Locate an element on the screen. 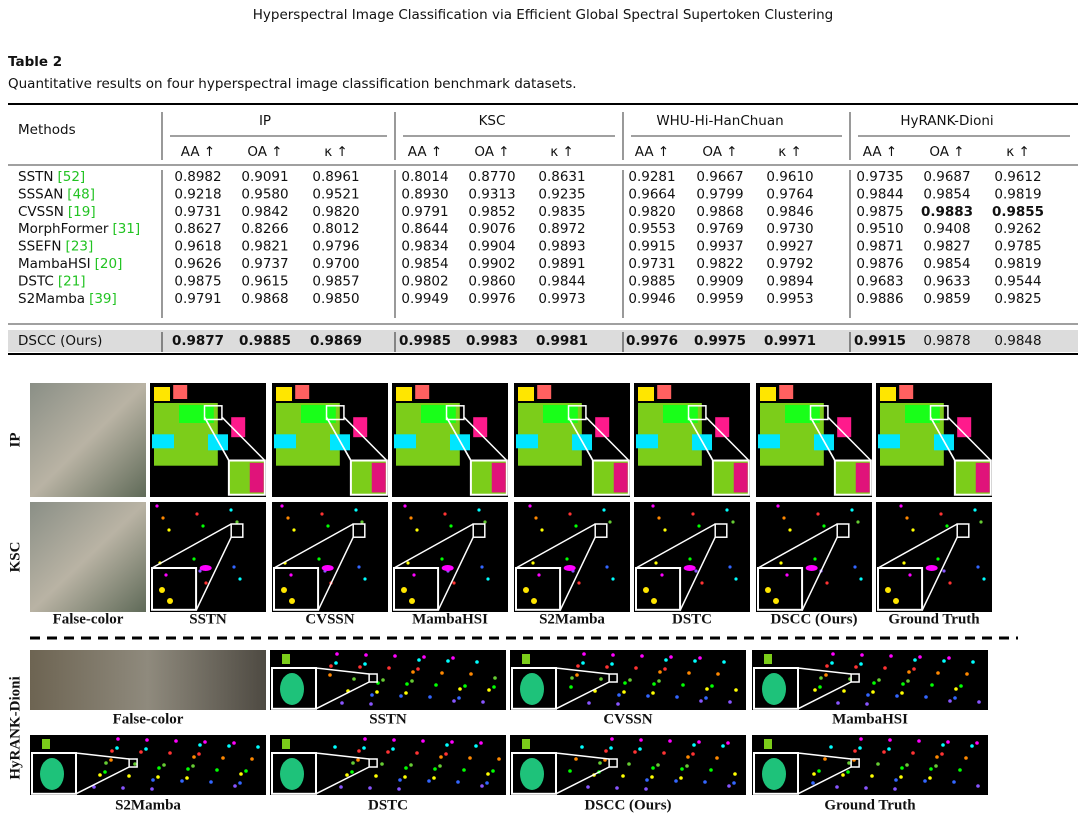 This screenshot has height=822, width=1086. cell: 0.9785 is located at coordinates (1017, 247).